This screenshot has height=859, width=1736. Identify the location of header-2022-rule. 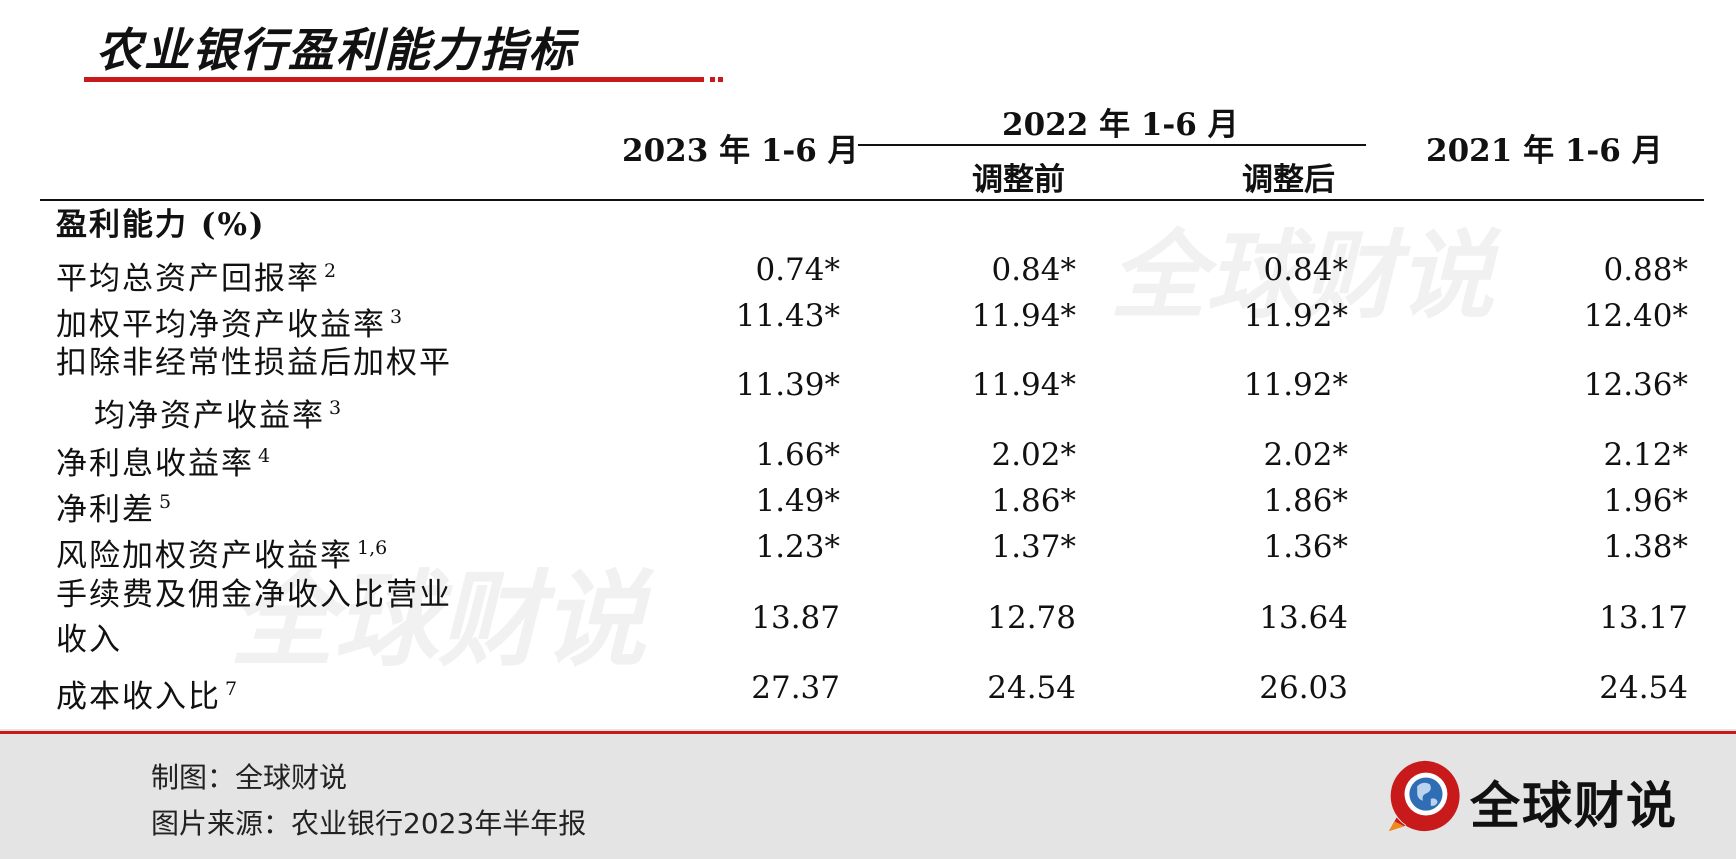
(1112, 145).